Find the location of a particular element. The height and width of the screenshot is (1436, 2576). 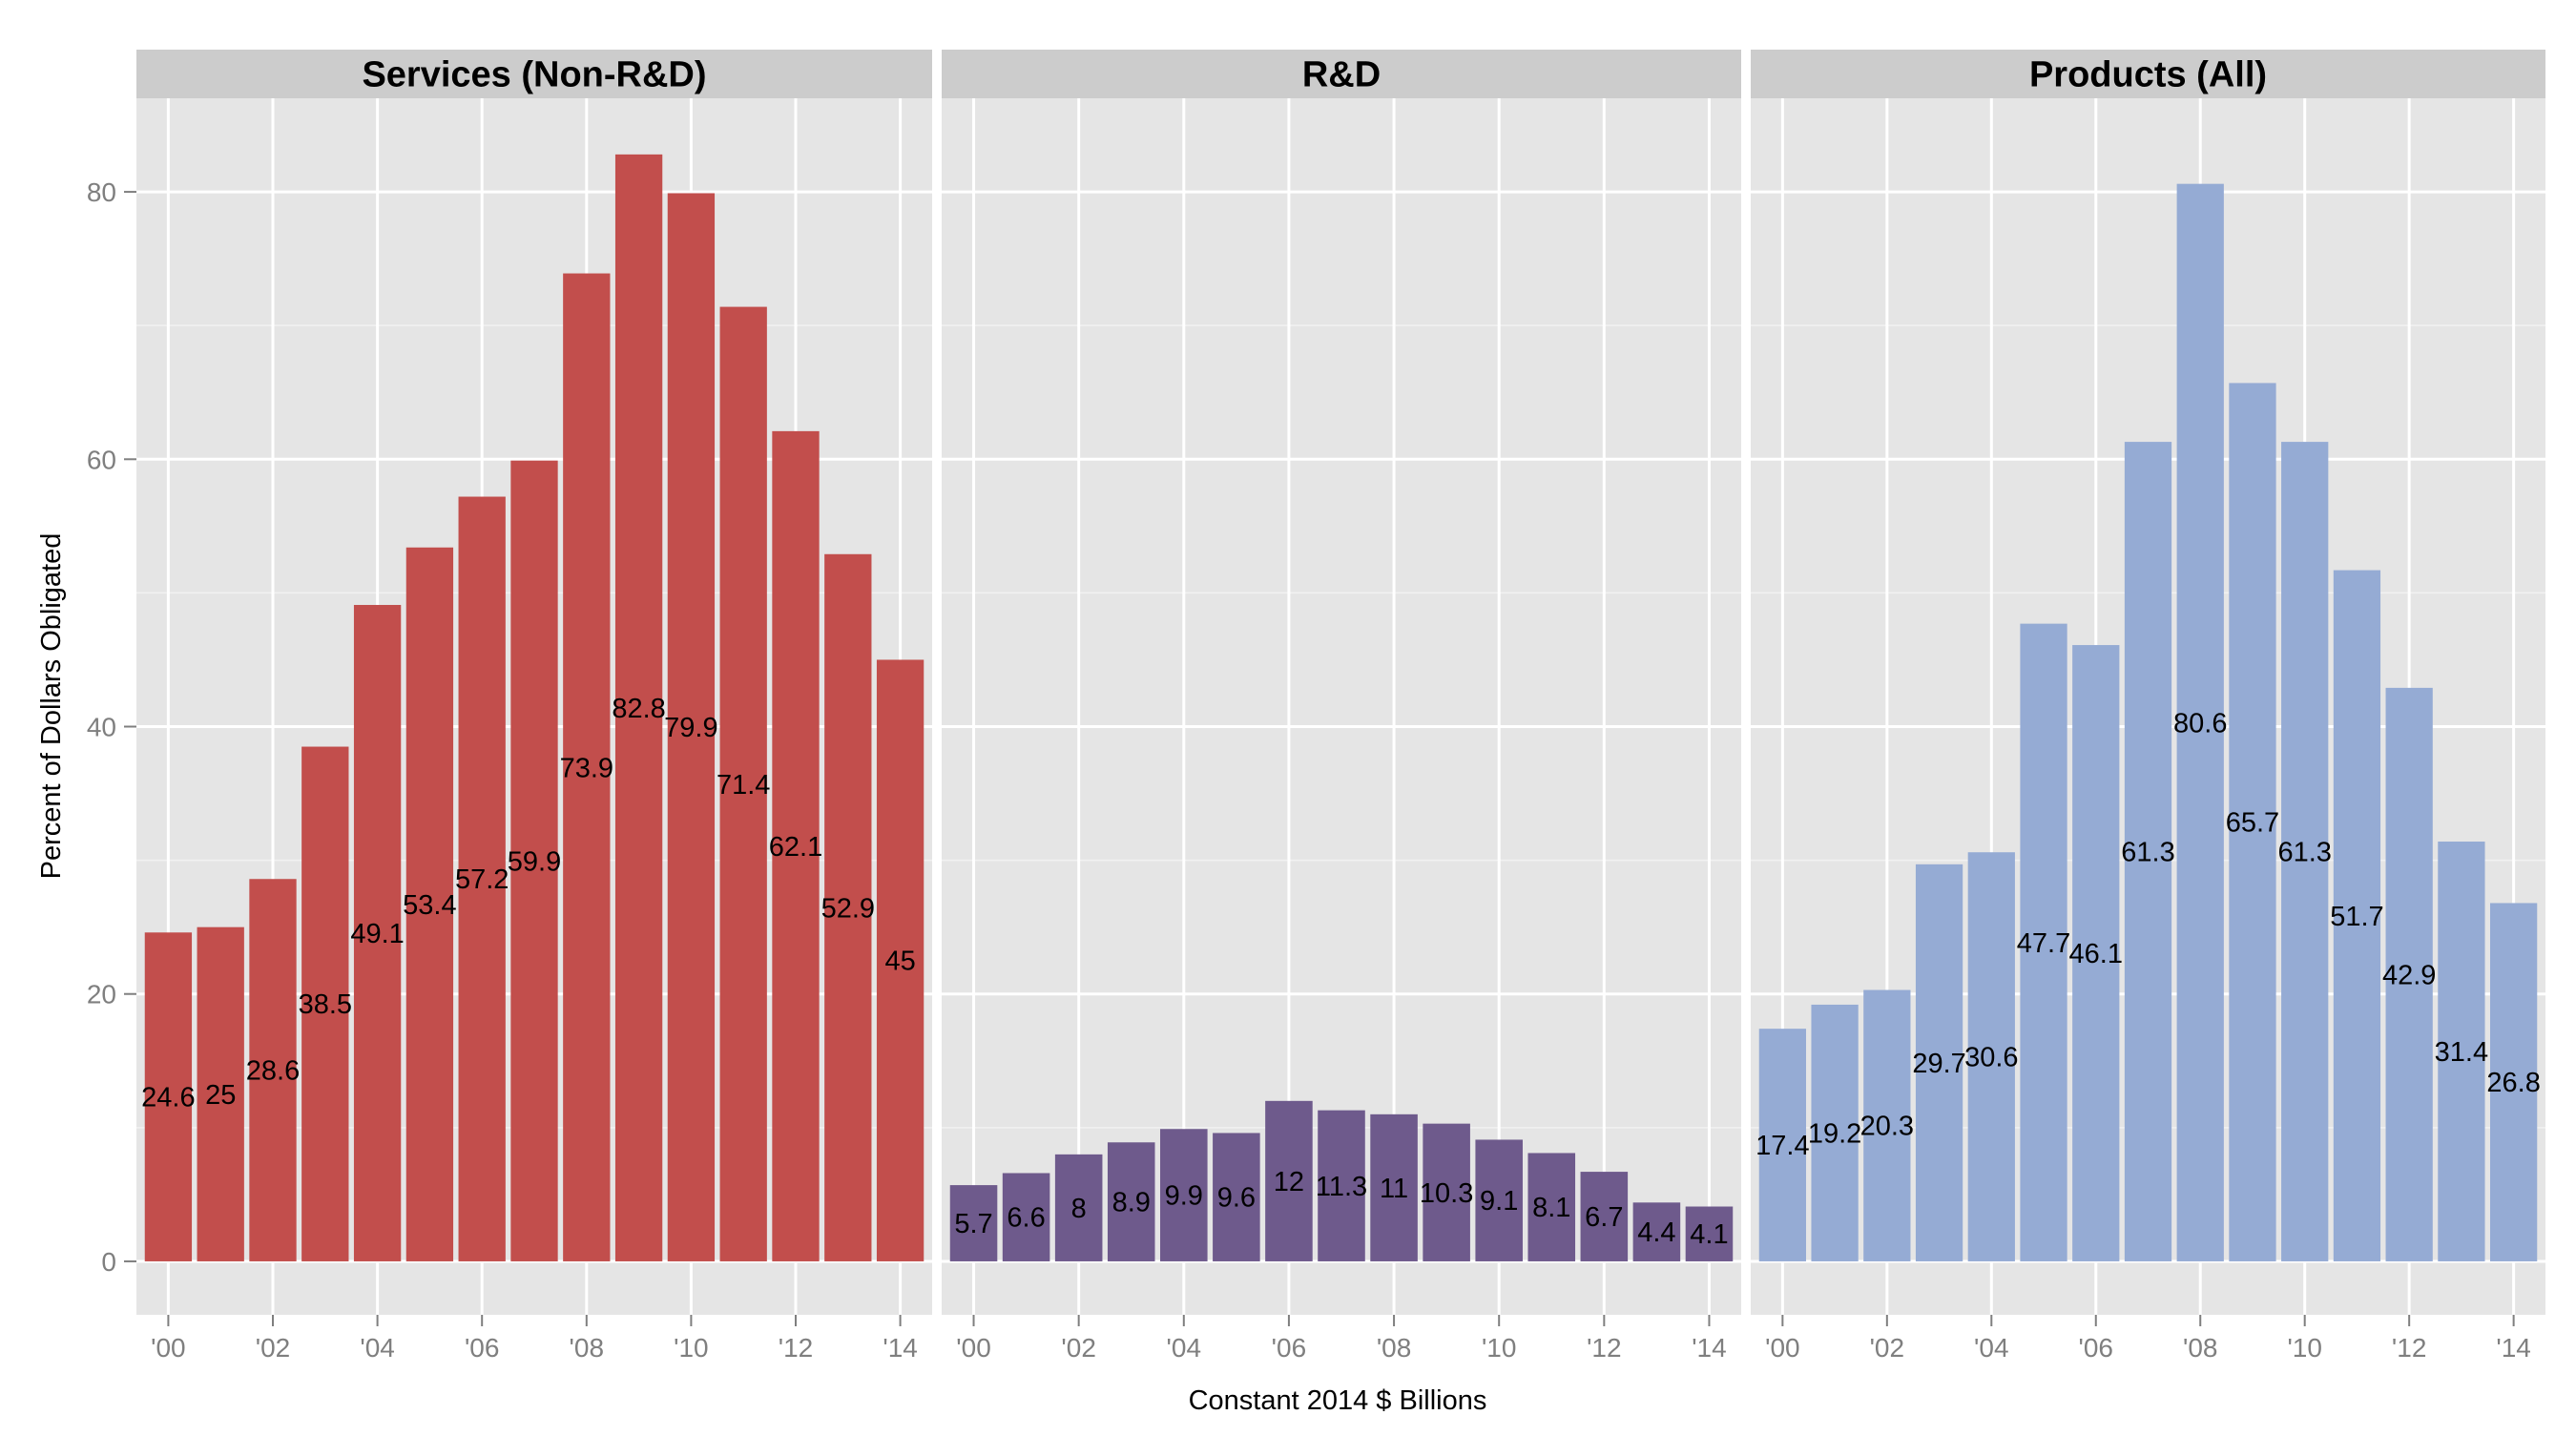

data-label: 8 is located at coordinates (1079, 1209).